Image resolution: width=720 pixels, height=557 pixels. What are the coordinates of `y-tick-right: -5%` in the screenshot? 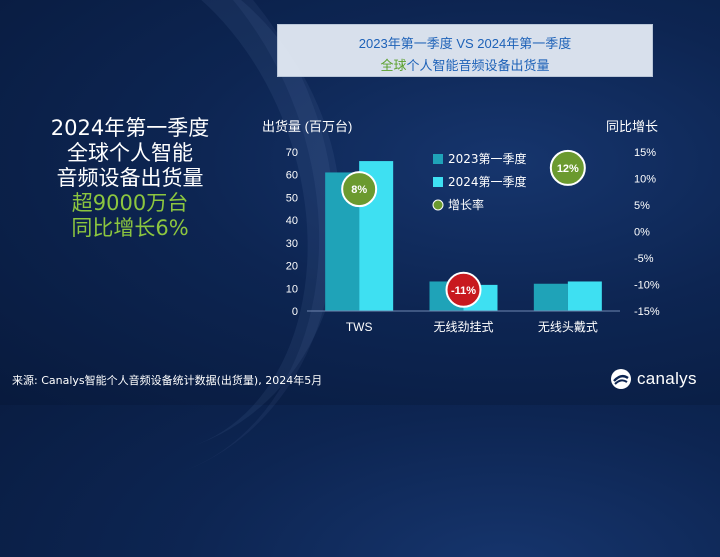 It's located at (644, 259).